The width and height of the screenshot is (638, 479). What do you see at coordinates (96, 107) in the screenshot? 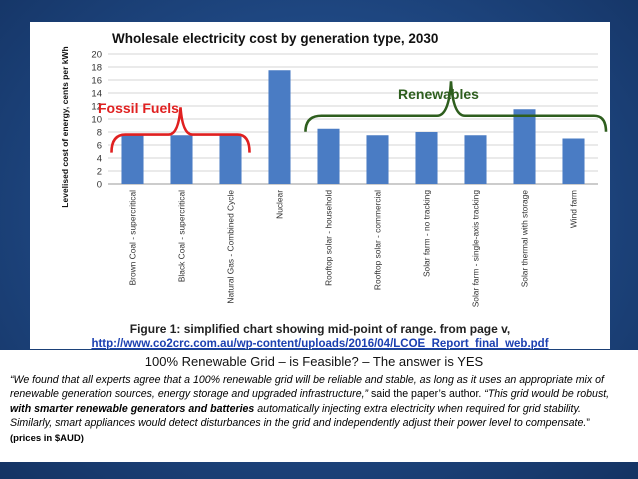
I see `y-tick-label: 12` at bounding box center [96, 107].